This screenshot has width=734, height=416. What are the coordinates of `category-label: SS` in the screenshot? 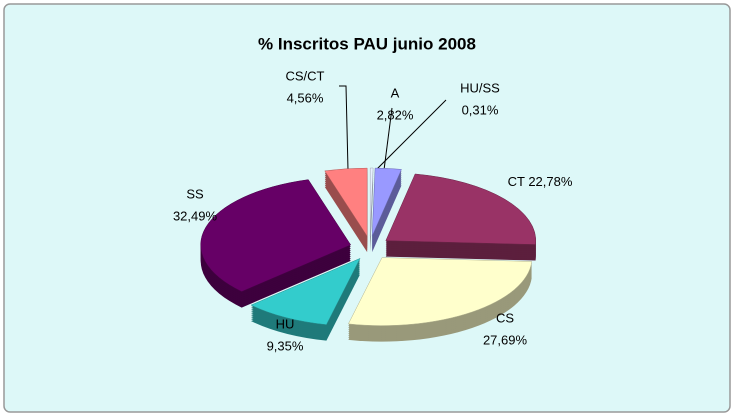 It's located at (195, 193).